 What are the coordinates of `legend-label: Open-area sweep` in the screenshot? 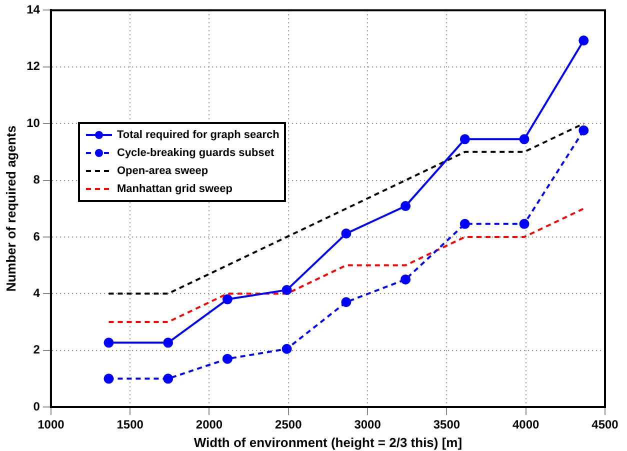 It's located at (162, 171).